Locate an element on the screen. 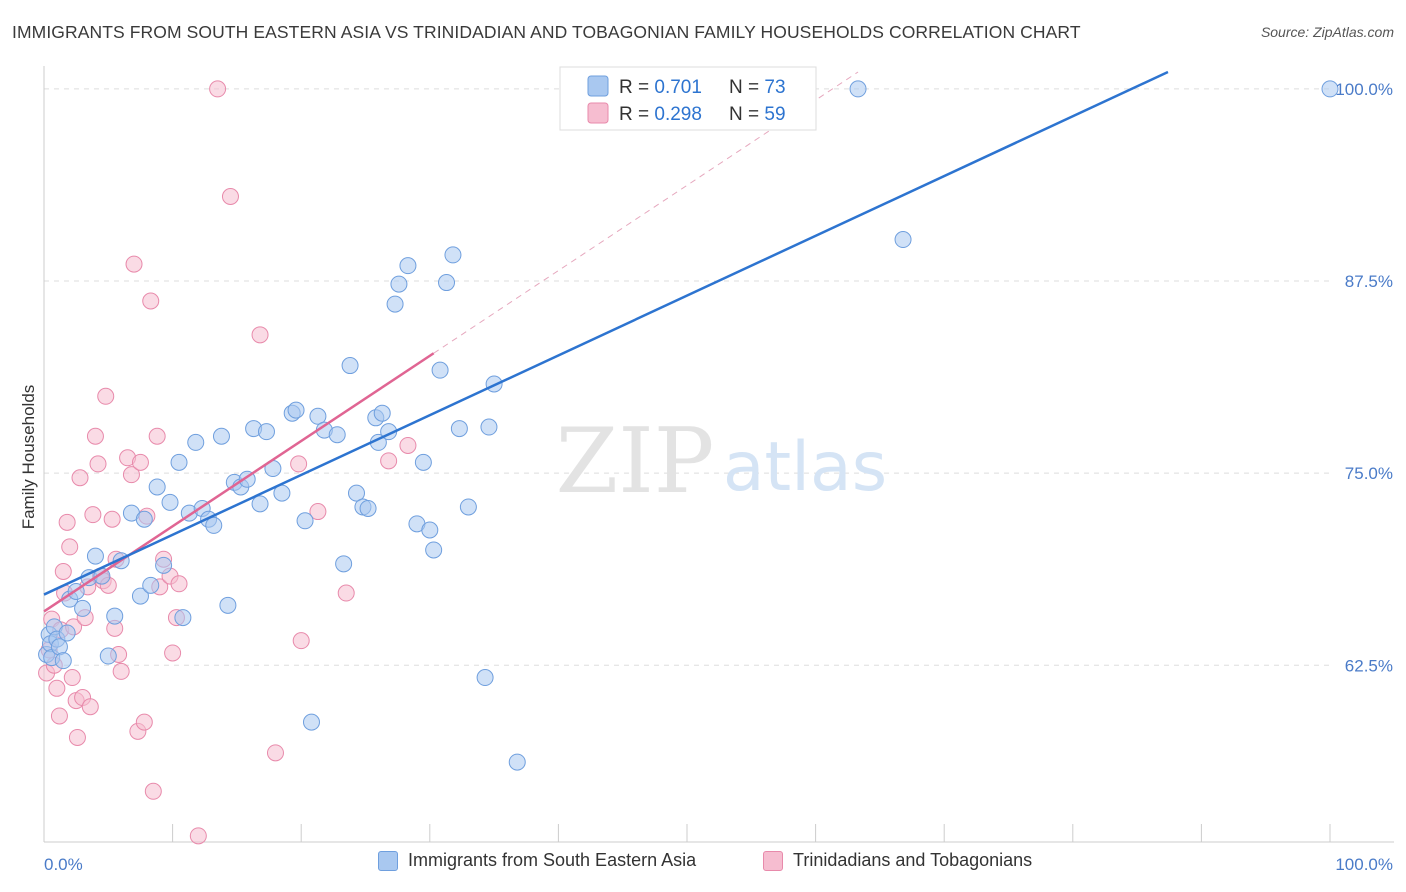  svg-text: N = 59 is located at coordinates (757, 114).